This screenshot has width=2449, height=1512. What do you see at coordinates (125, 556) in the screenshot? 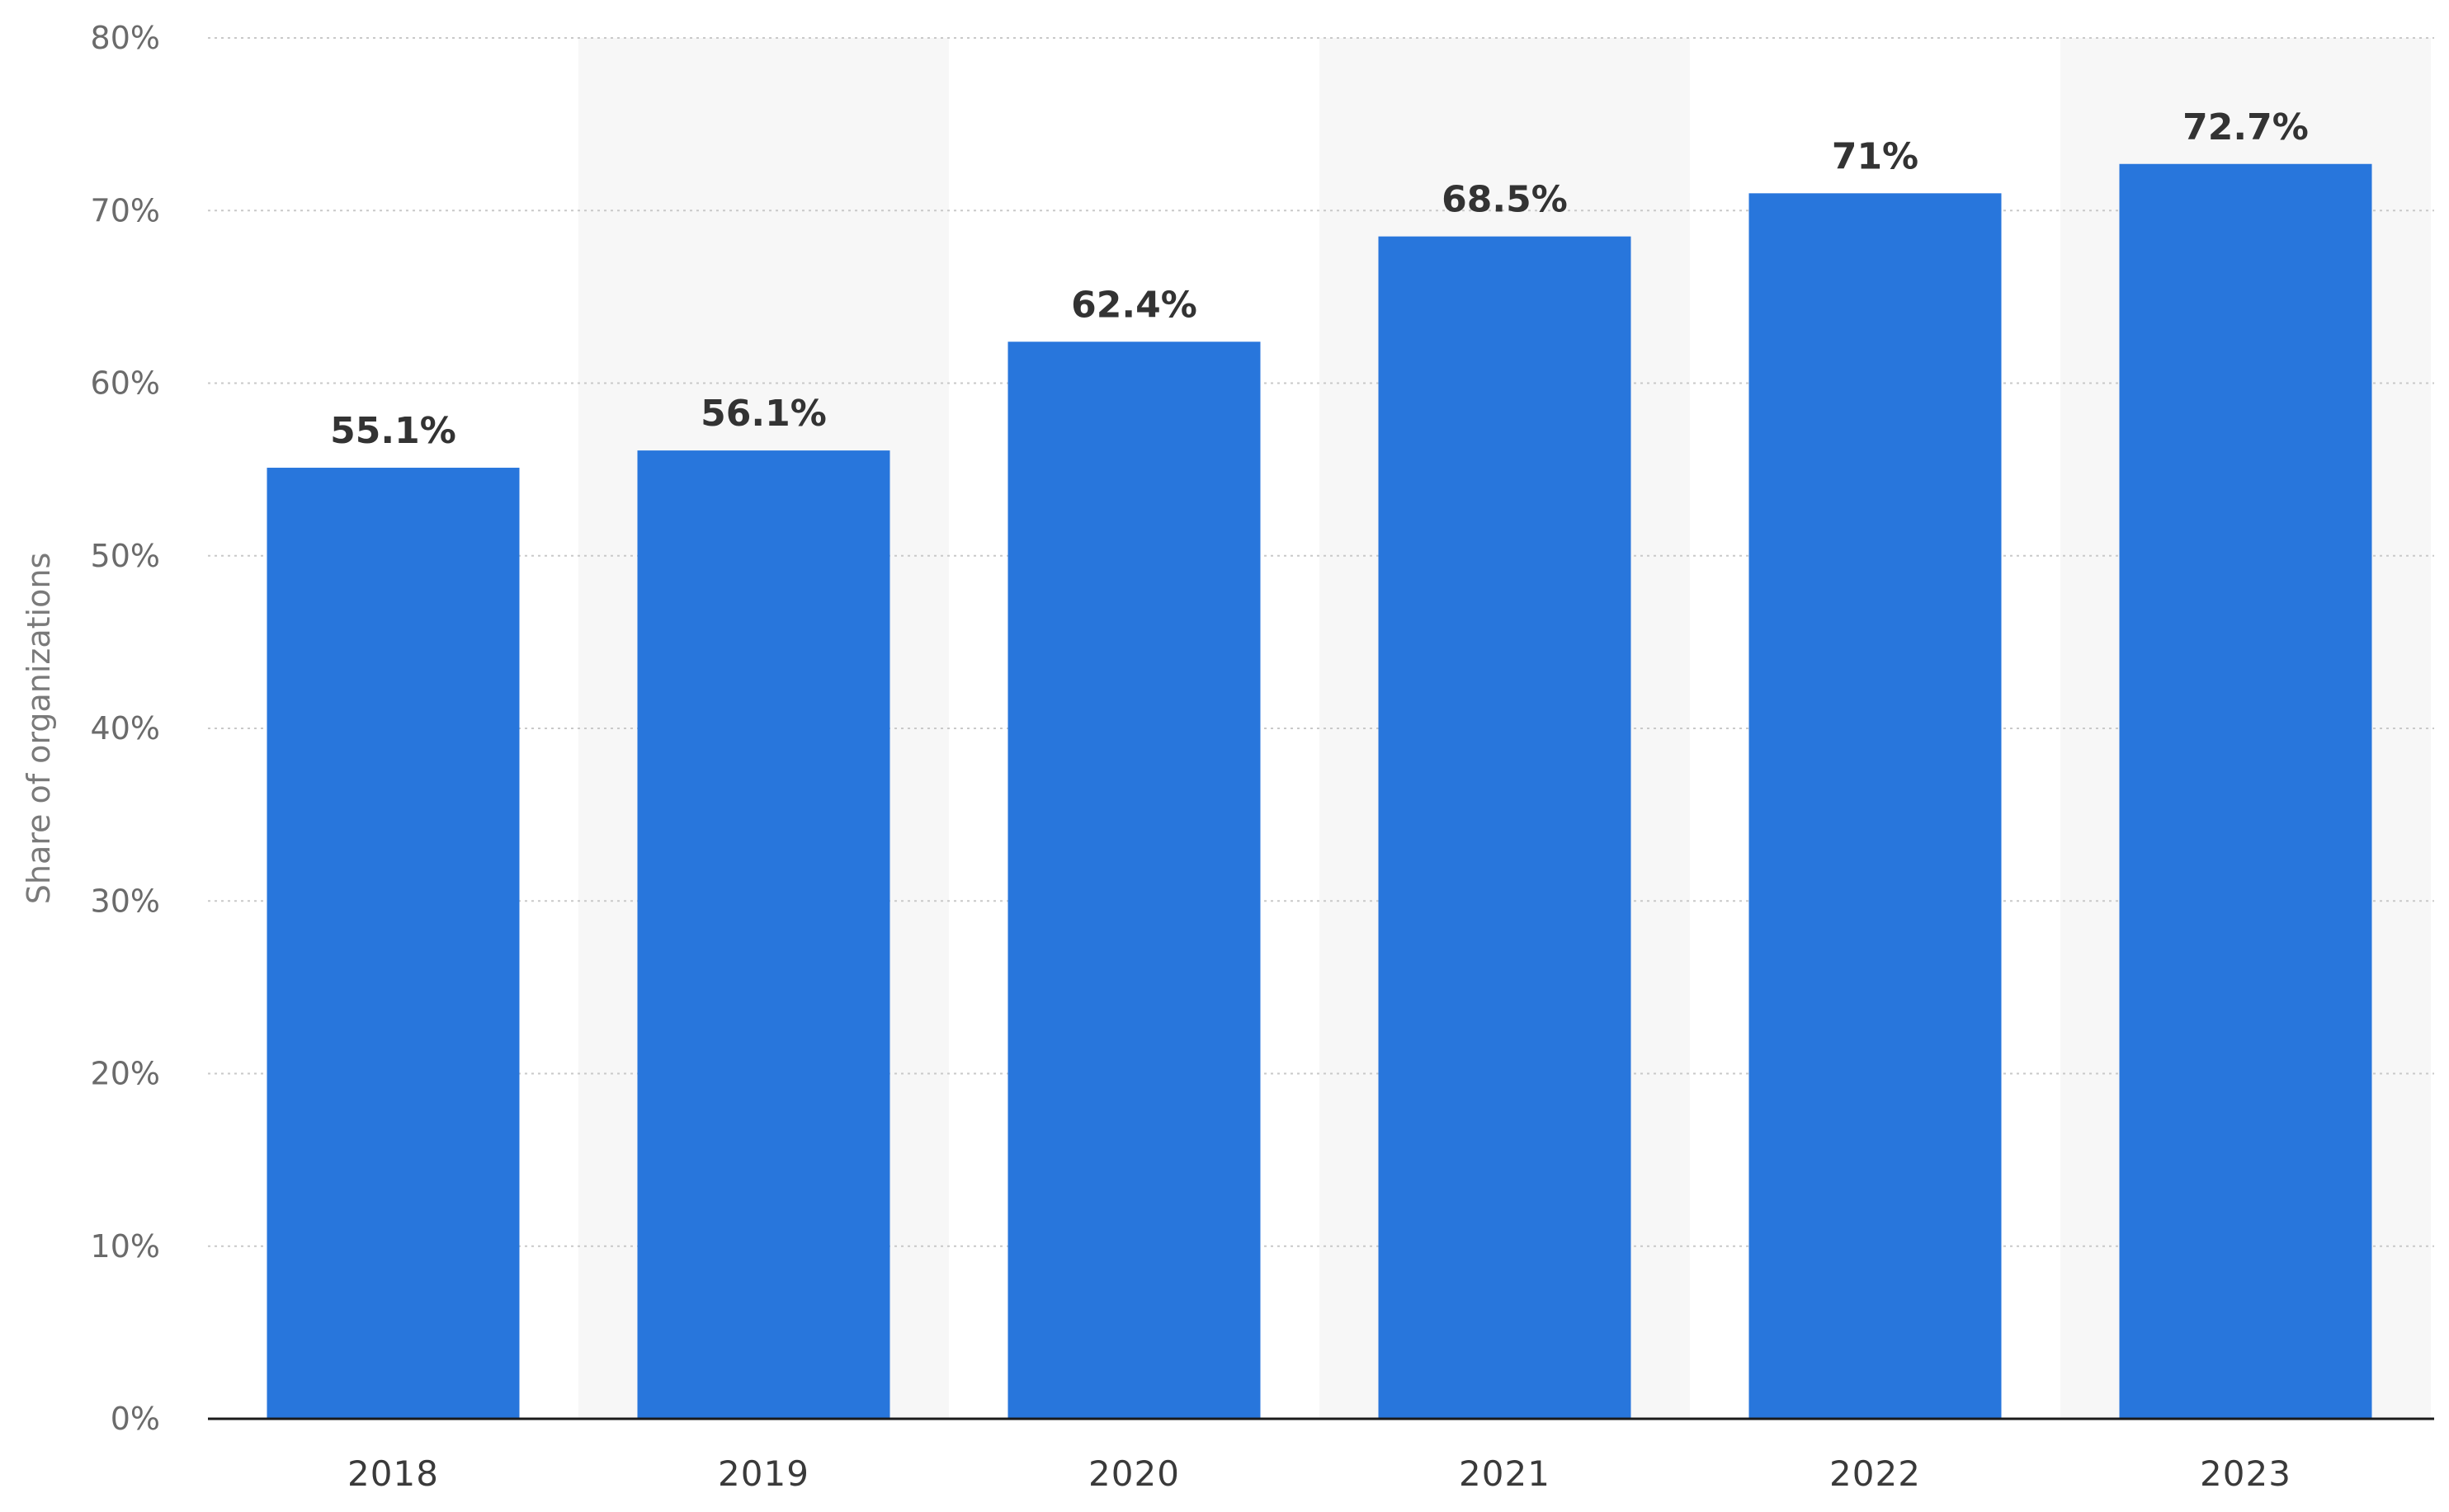
I see `y-tick-label: 50%` at bounding box center [125, 556].